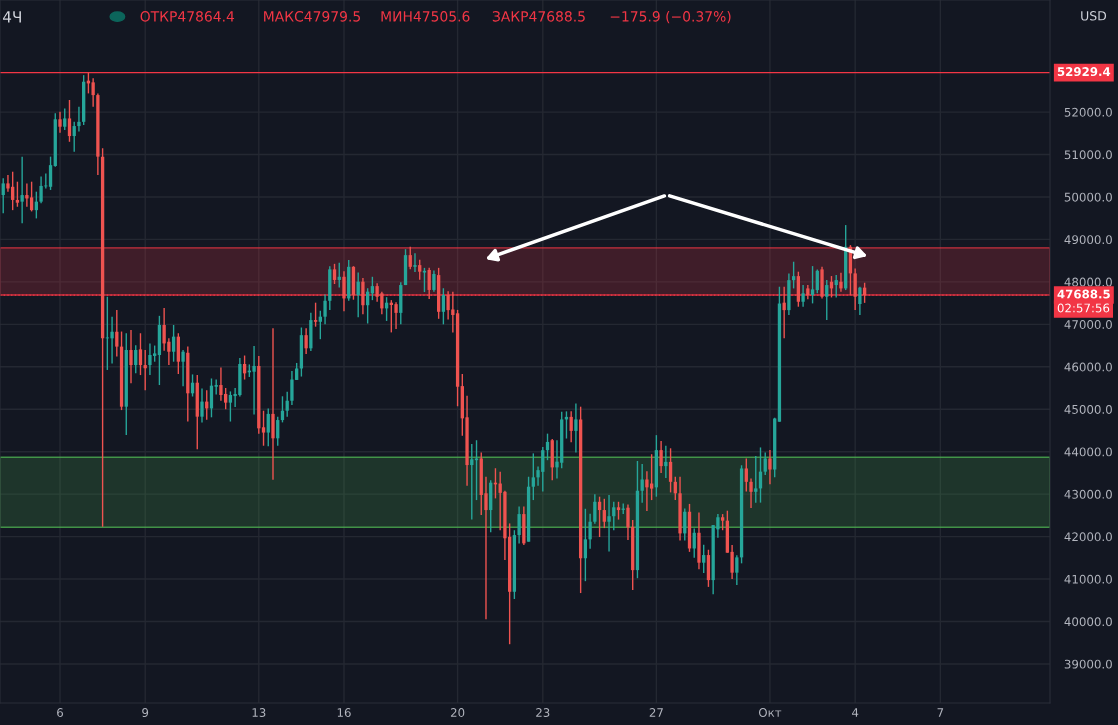  I want to click on y-tick-label: 44000.0, so click(1088, 452).